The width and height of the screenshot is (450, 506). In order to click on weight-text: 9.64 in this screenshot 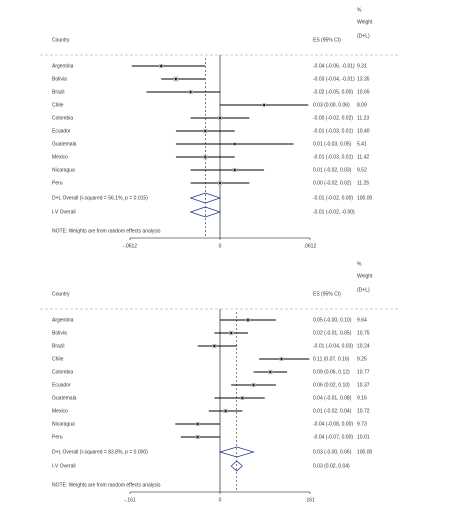, I will do `click(362, 320)`.